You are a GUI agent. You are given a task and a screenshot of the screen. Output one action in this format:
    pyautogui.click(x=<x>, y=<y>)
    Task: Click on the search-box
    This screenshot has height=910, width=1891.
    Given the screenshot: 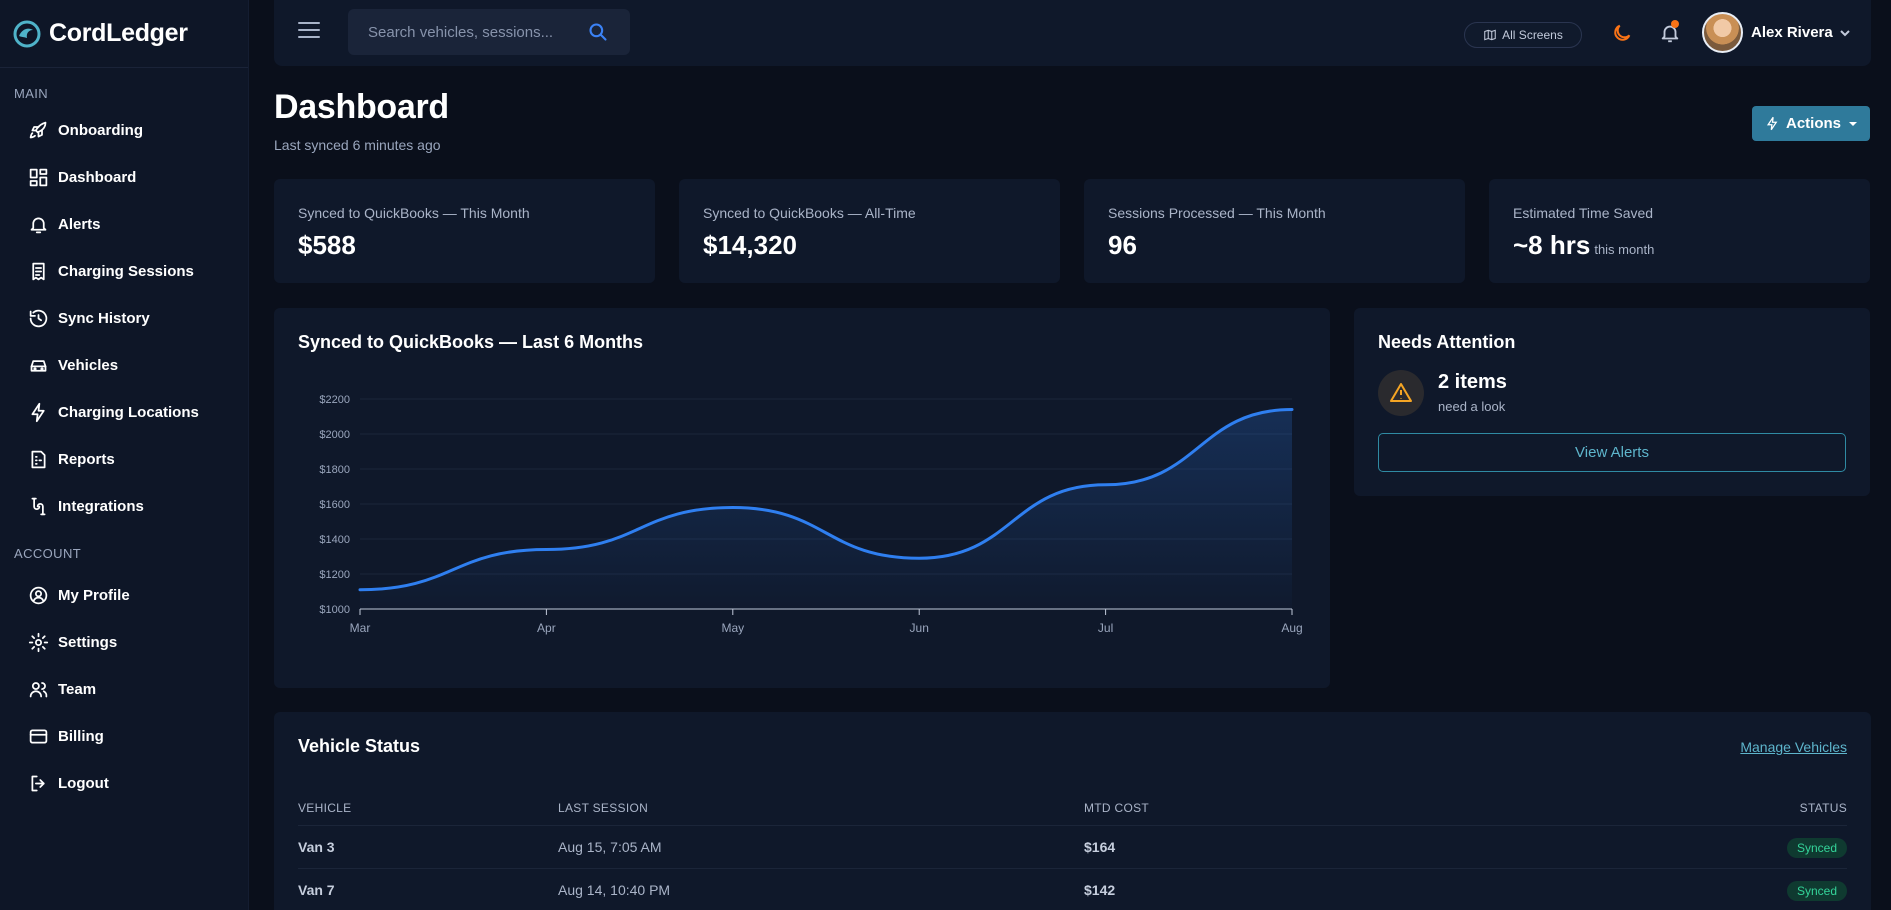 What is the action you would take?
    pyautogui.click(x=489, y=32)
    